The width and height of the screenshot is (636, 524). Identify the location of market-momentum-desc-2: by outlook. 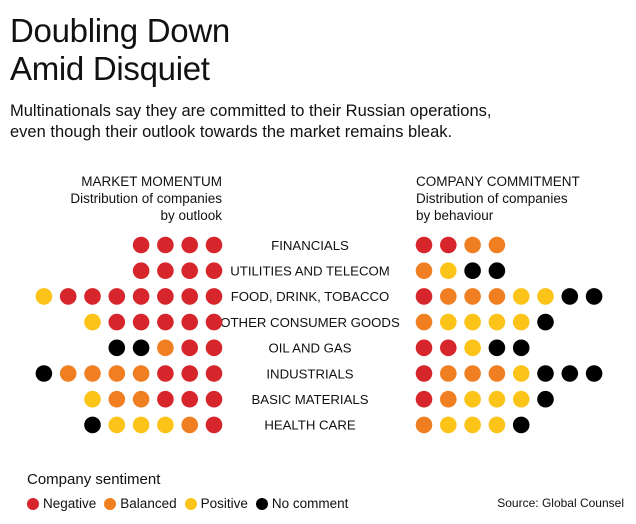
(191, 215).